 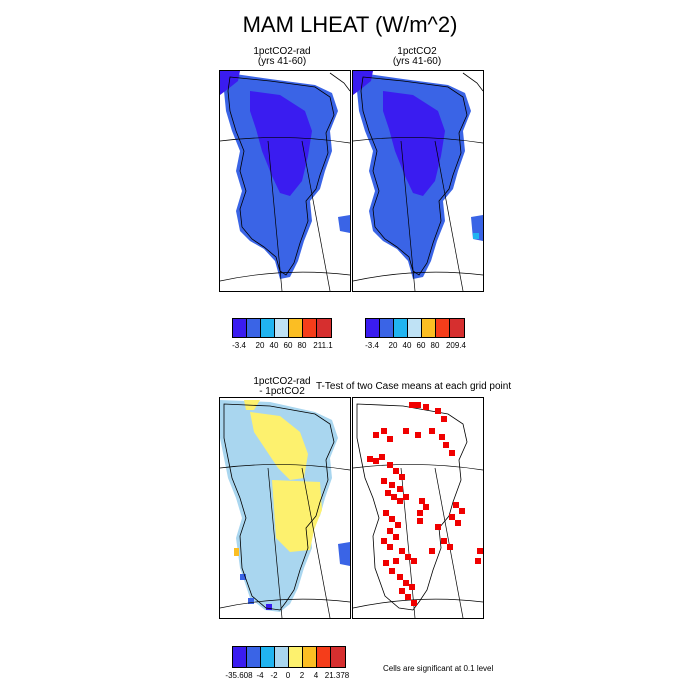 I want to click on colorbar-panel1, so click(x=282, y=328).